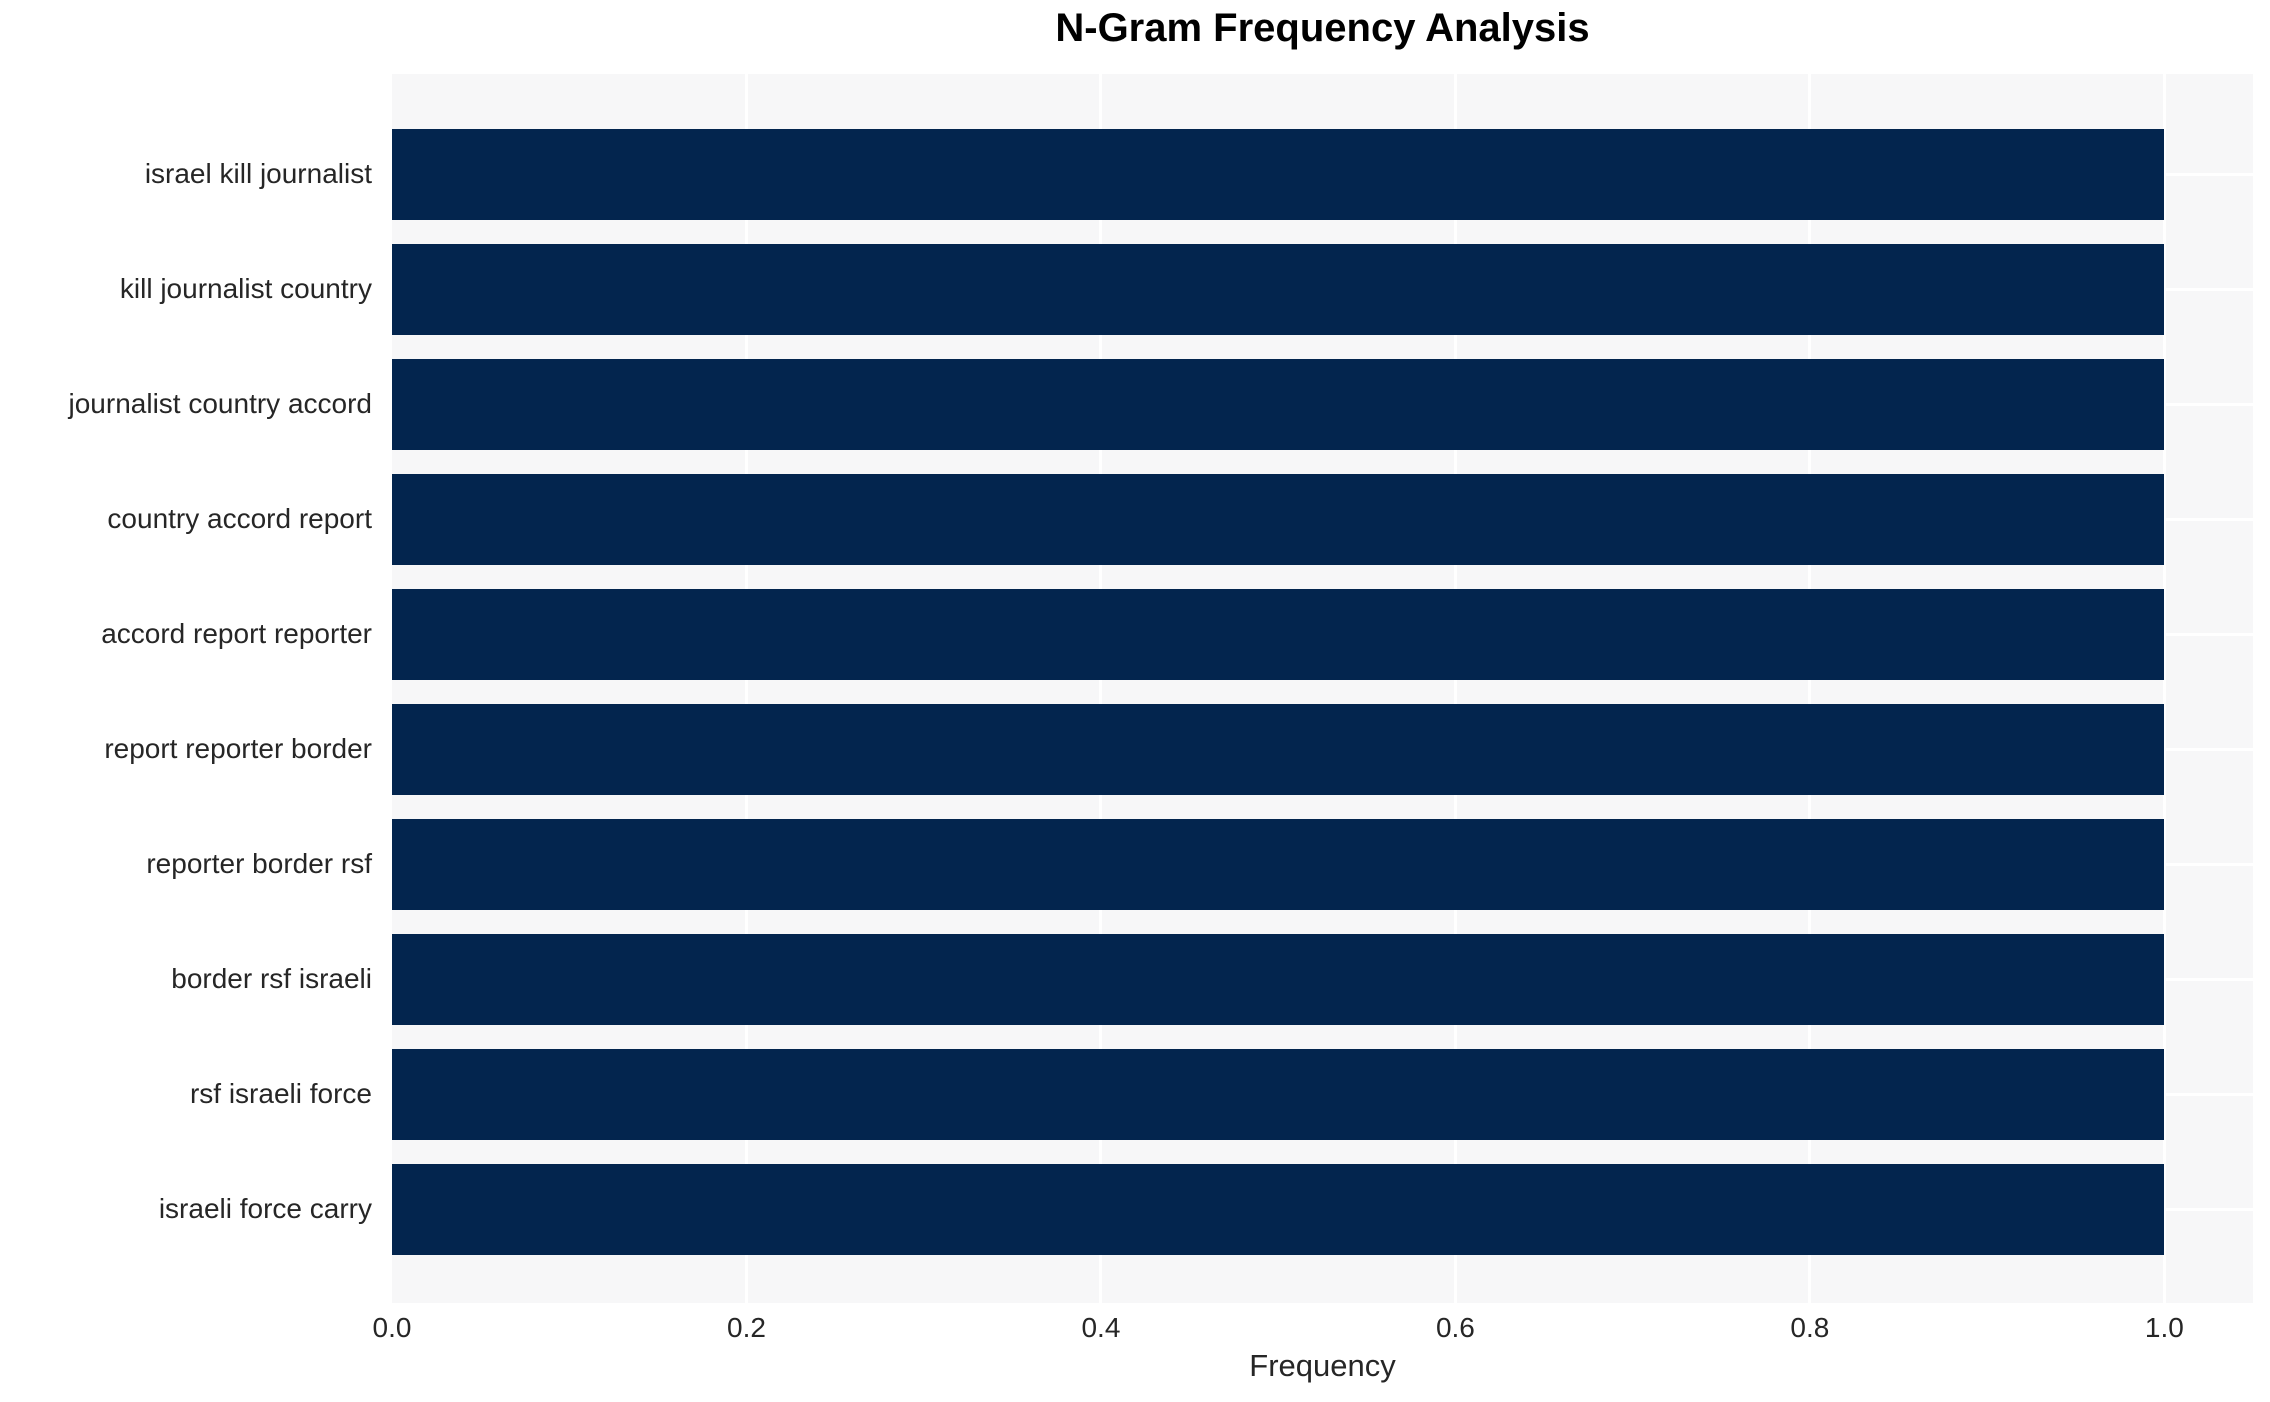 The image size is (2270, 1402). Describe the element at coordinates (265, 1208) in the screenshot. I see `y-tick-label: israeli force carry` at that location.